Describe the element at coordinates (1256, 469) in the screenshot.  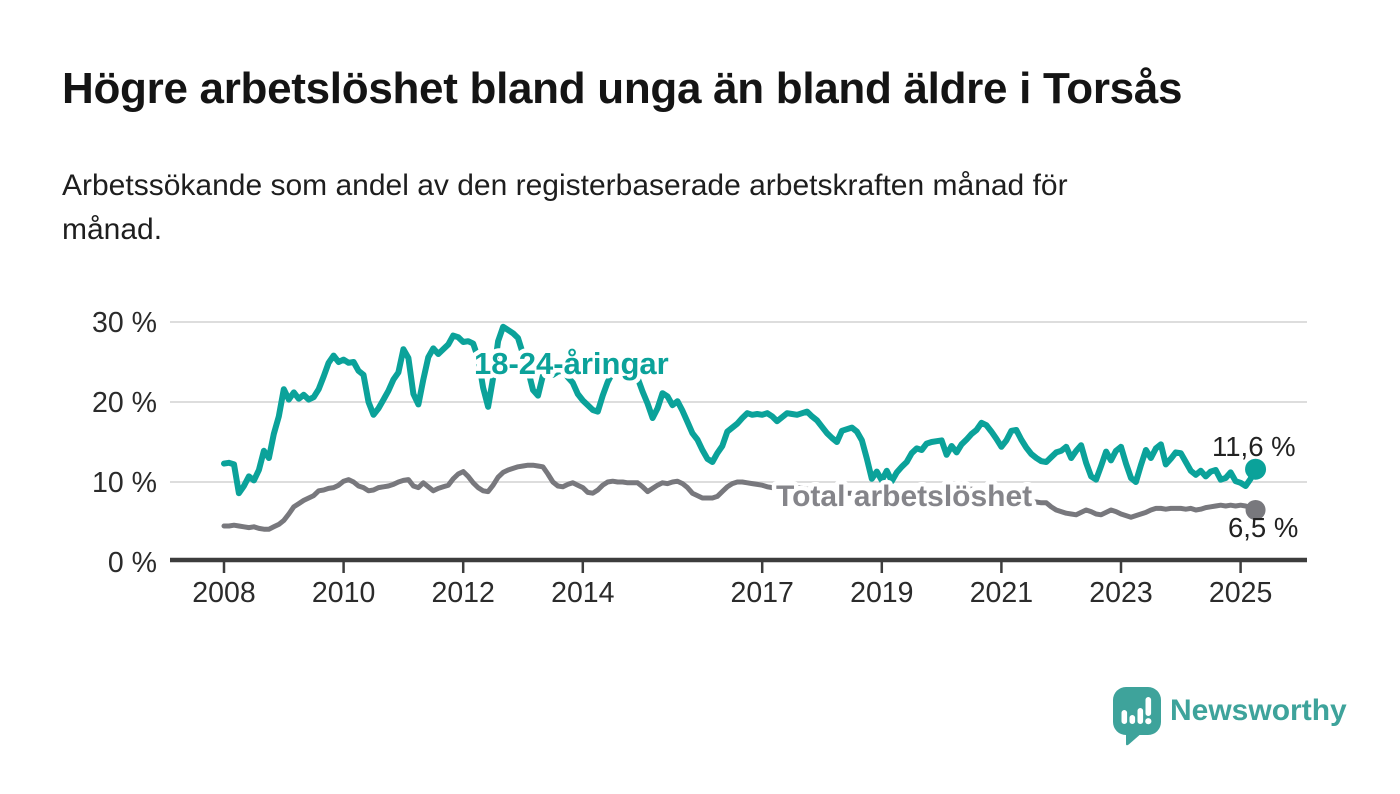
I see `youth-end-dot` at that location.